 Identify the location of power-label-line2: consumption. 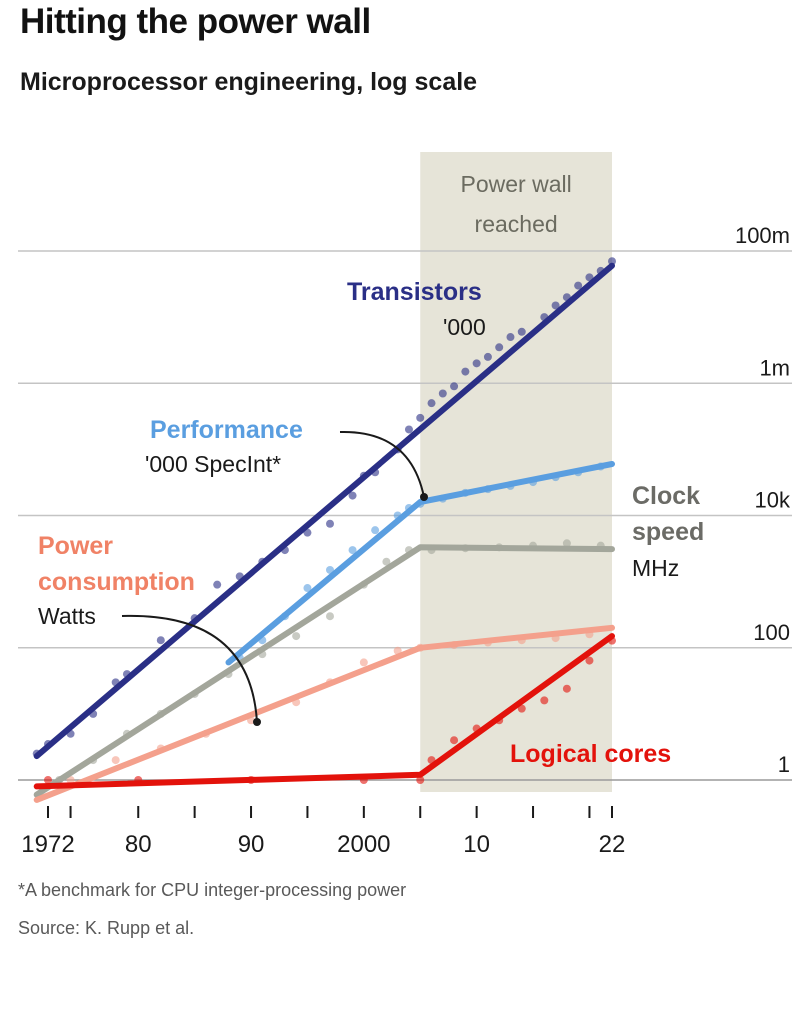
(116, 582).